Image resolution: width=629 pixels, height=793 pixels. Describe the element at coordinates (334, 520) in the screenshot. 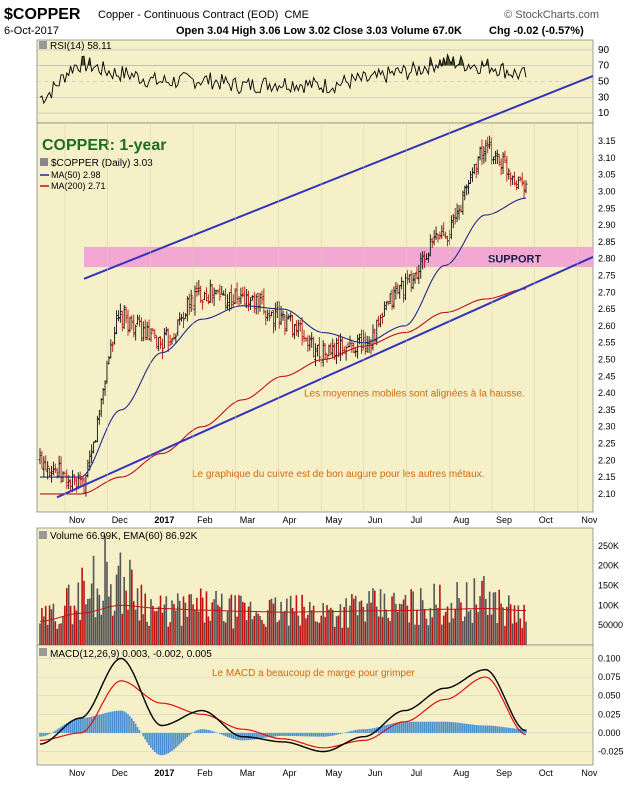

I see `price-x-label: May` at that location.